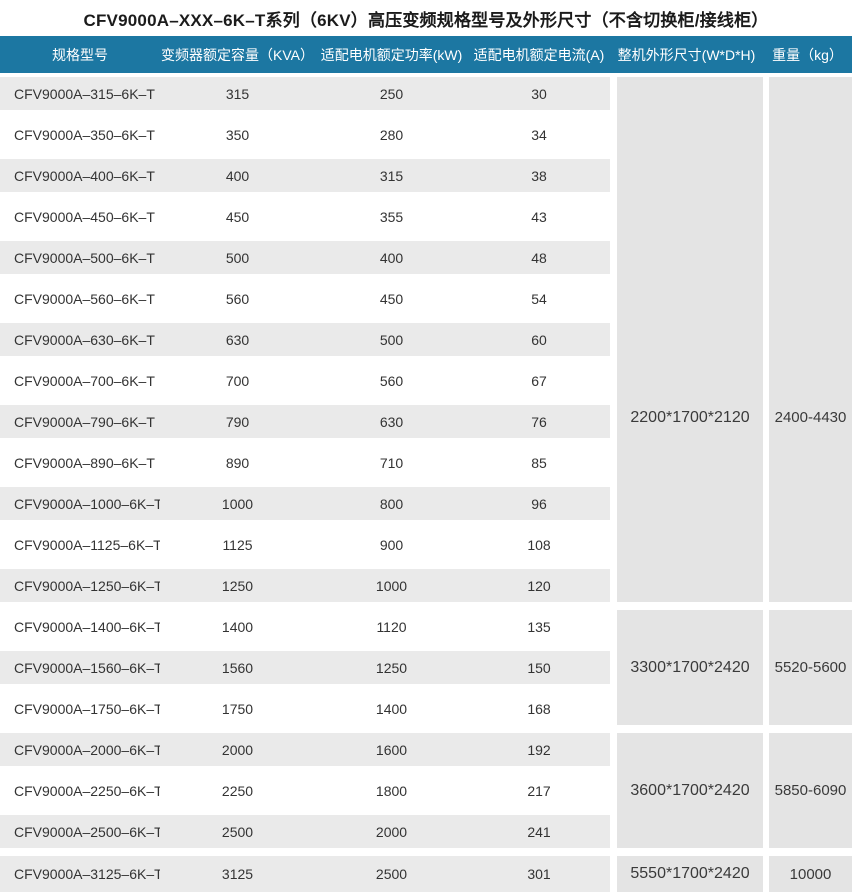 The height and width of the screenshot is (892, 852). What do you see at coordinates (237, 589) in the screenshot?
I see `kva-cell: 1250` at bounding box center [237, 589].